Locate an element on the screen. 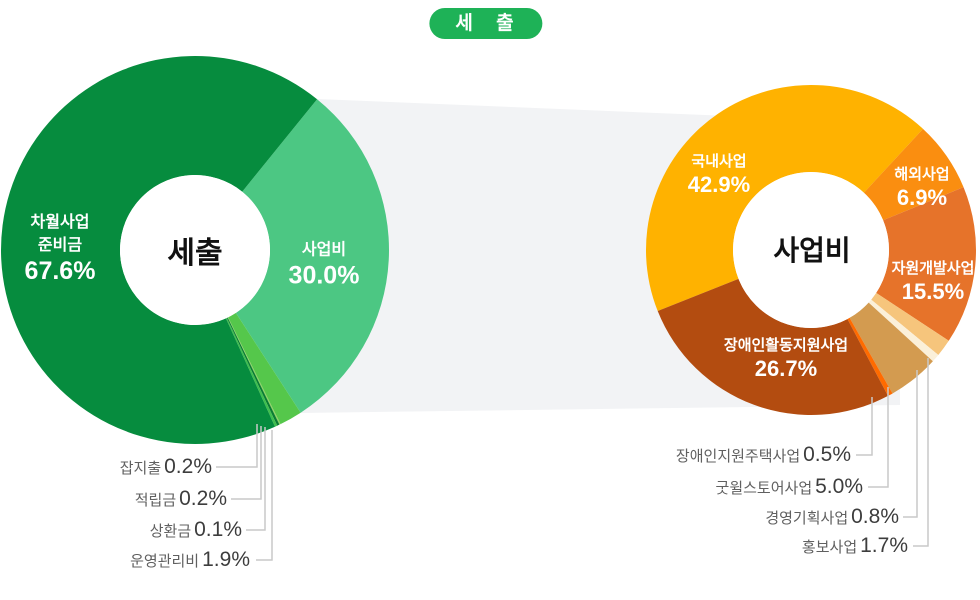  callout-name: 잡지출 is located at coordinates (140, 468).